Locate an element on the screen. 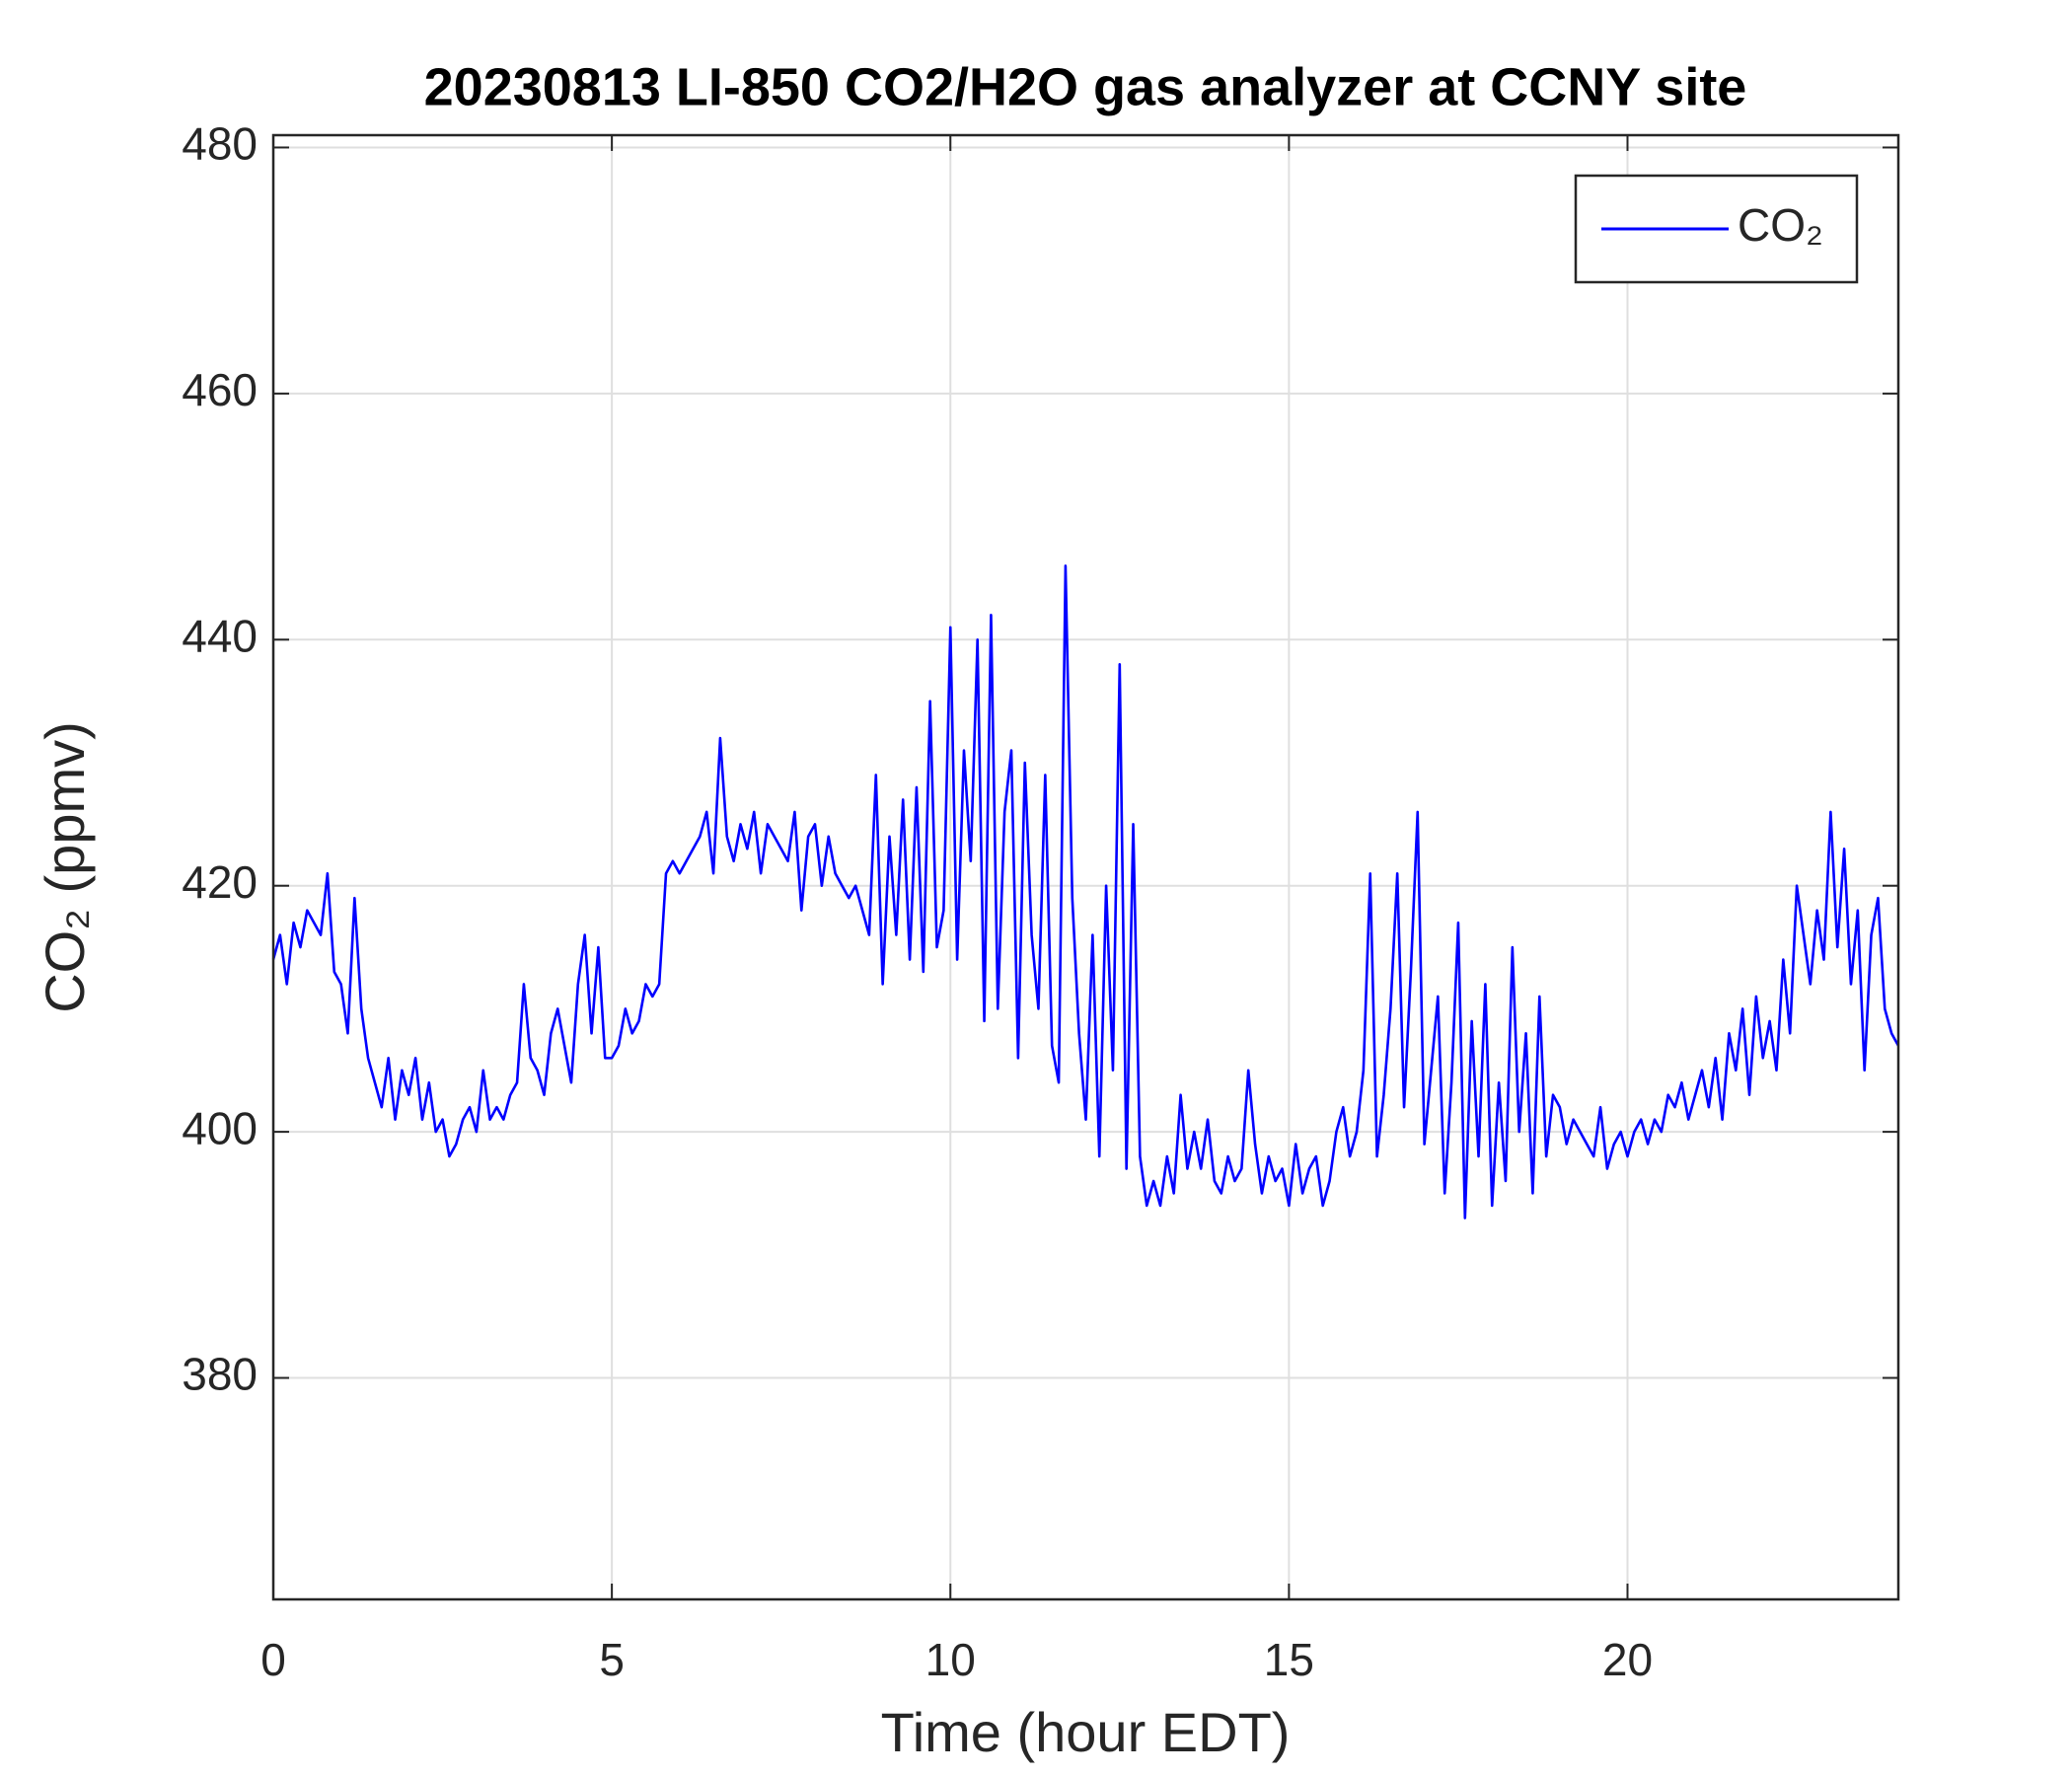 The image size is (2072, 1776). x-tick-label: 5 is located at coordinates (612, 1660).